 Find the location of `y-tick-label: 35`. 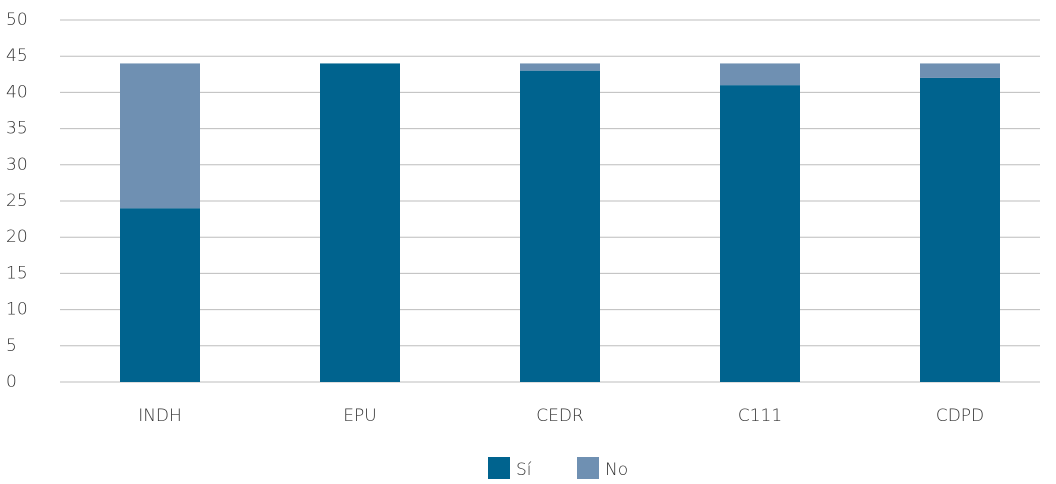

y-tick-label: 35 is located at coordinates (17, 129).